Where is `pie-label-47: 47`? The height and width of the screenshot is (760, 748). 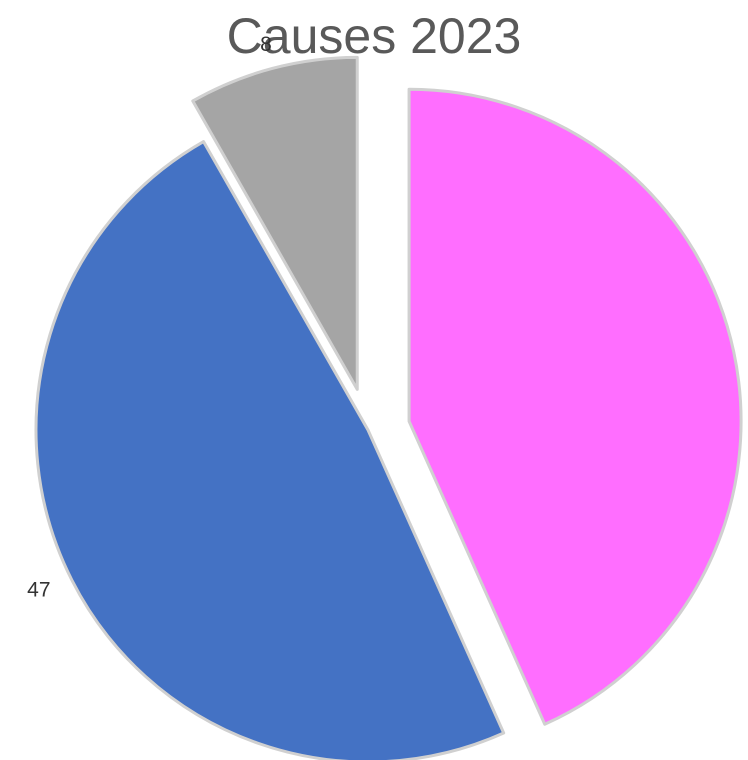
pie-label-47: 47 is located at coordinates (38, 590).